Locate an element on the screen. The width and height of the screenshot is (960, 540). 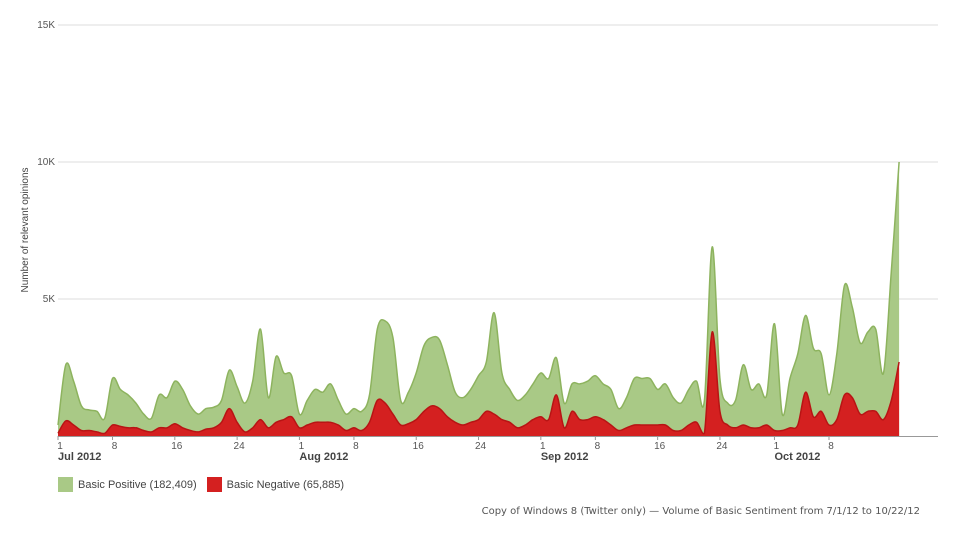
legend-swatch-positive is located at coordinates (65, 484).